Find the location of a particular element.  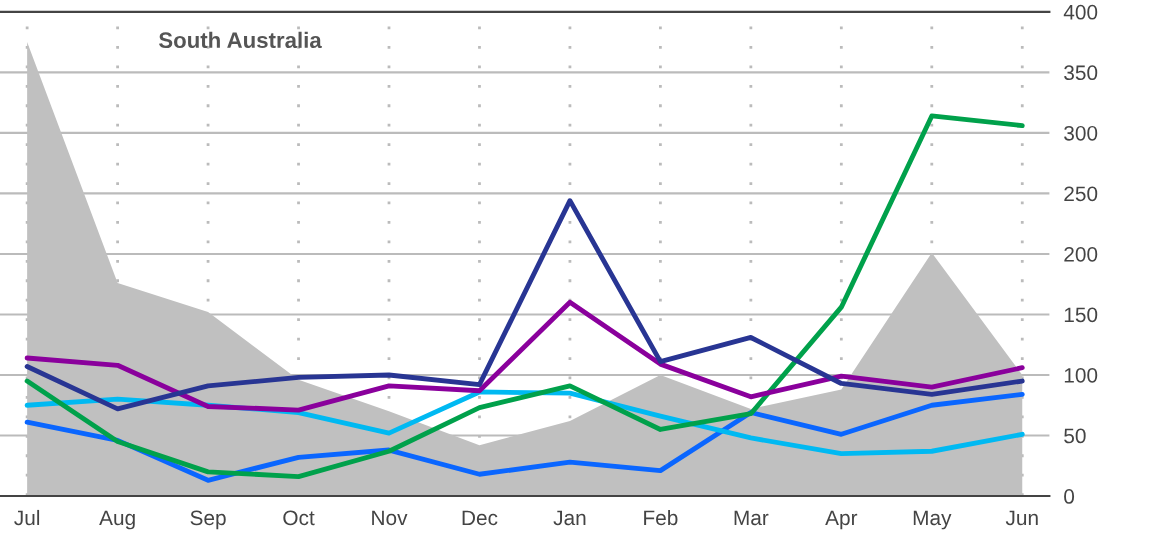

y-tick-label: 150 is located at coordinates (1081, 315).